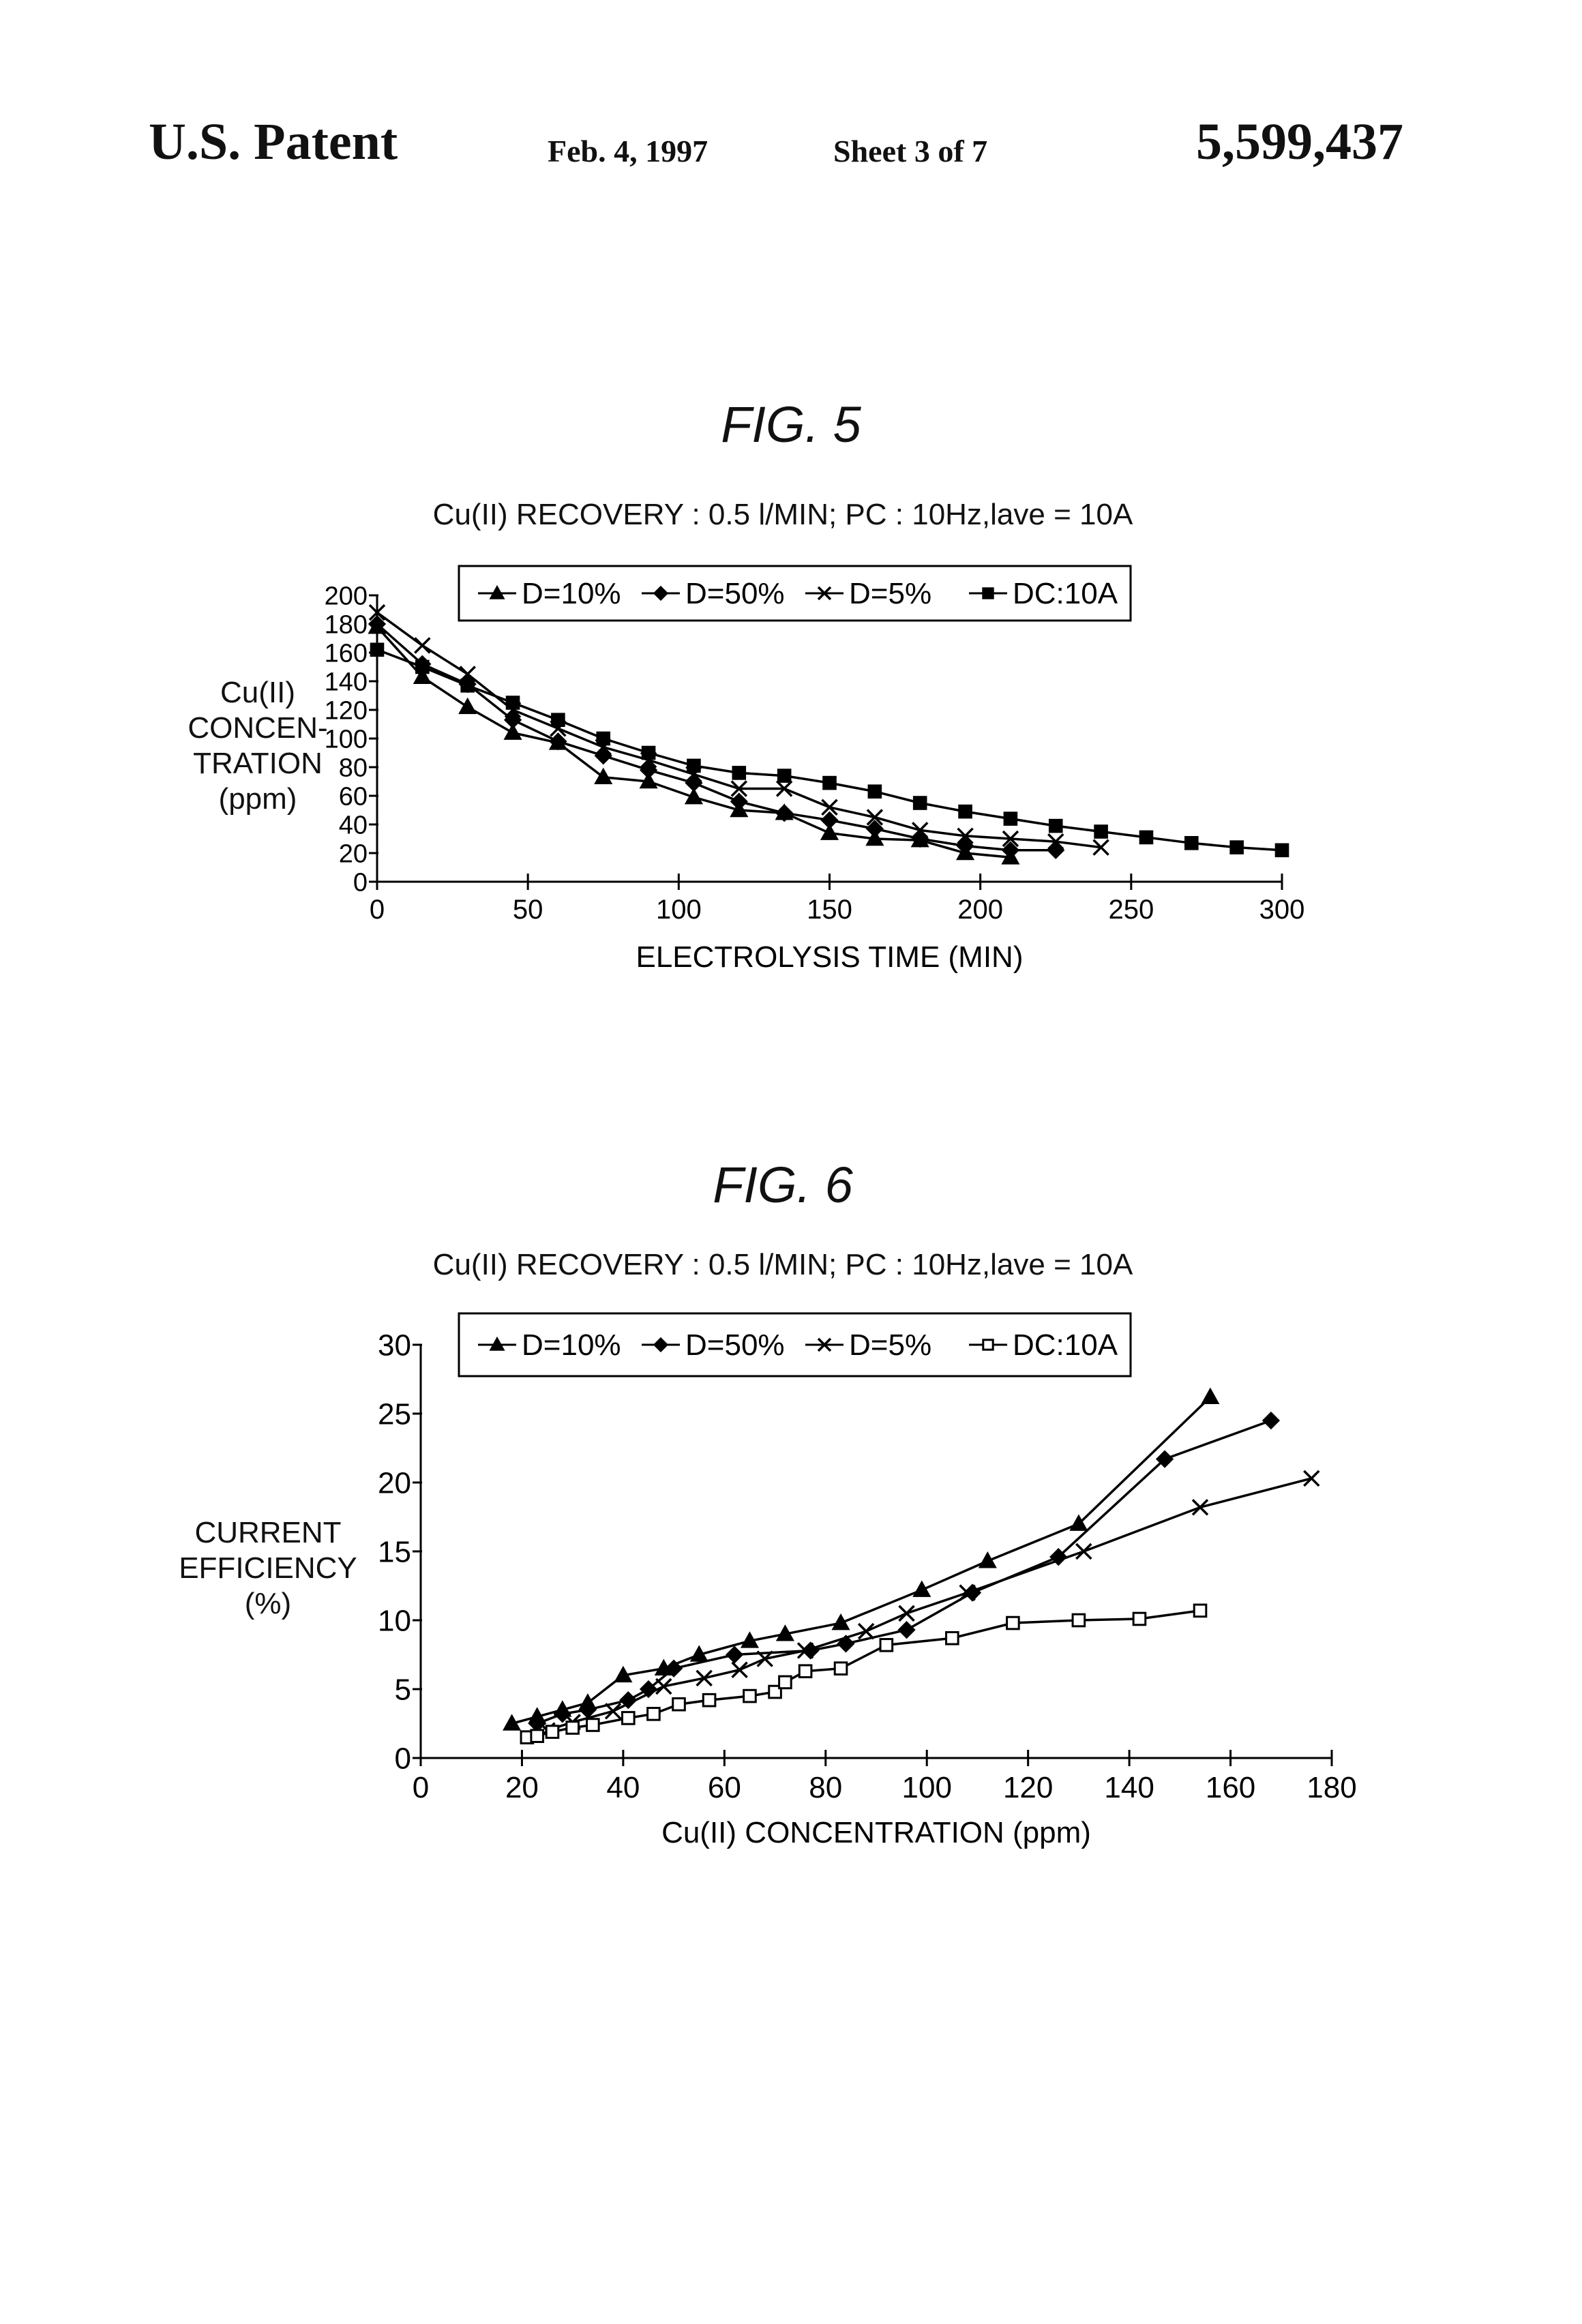  What do you see at coordinates (1129, 1787) in the screenshot?
I see `fig6-x-tick-label: 140` at bounding box center [1129, 1787].